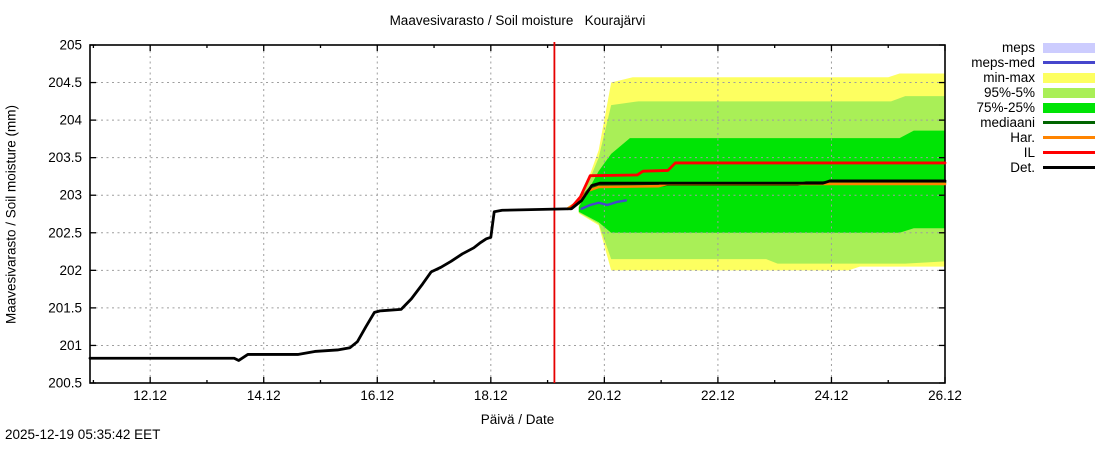 Image resolution: width=1100 pixels, height=450 pixels. What do you see at coordinates (1005, 107) in the screenshot?
I see `legend-label: 75%-25%` at bounding box center [1005, 107].